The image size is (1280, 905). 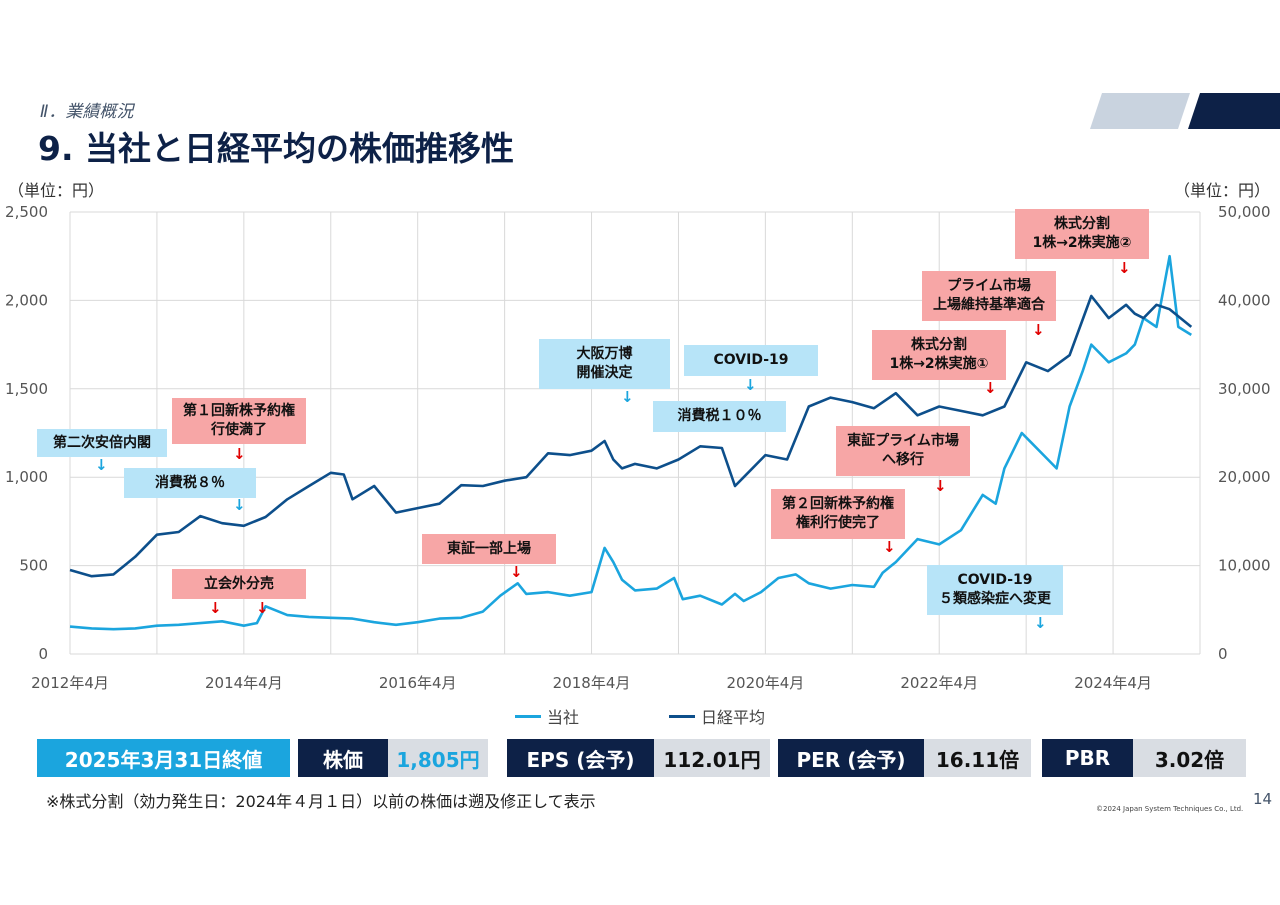 I want to click on y-right-tick-label: 40,000, so click(x=1244, y=300).